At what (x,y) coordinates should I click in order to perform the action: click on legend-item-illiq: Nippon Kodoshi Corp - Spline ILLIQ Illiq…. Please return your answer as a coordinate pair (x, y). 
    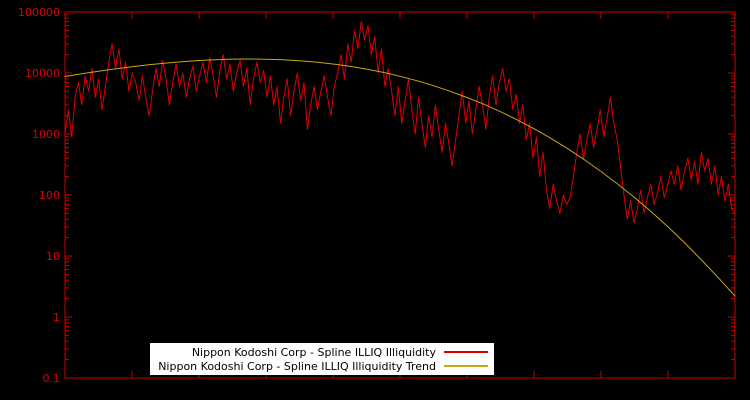
    Looking at the image, I should click on (322, 352).